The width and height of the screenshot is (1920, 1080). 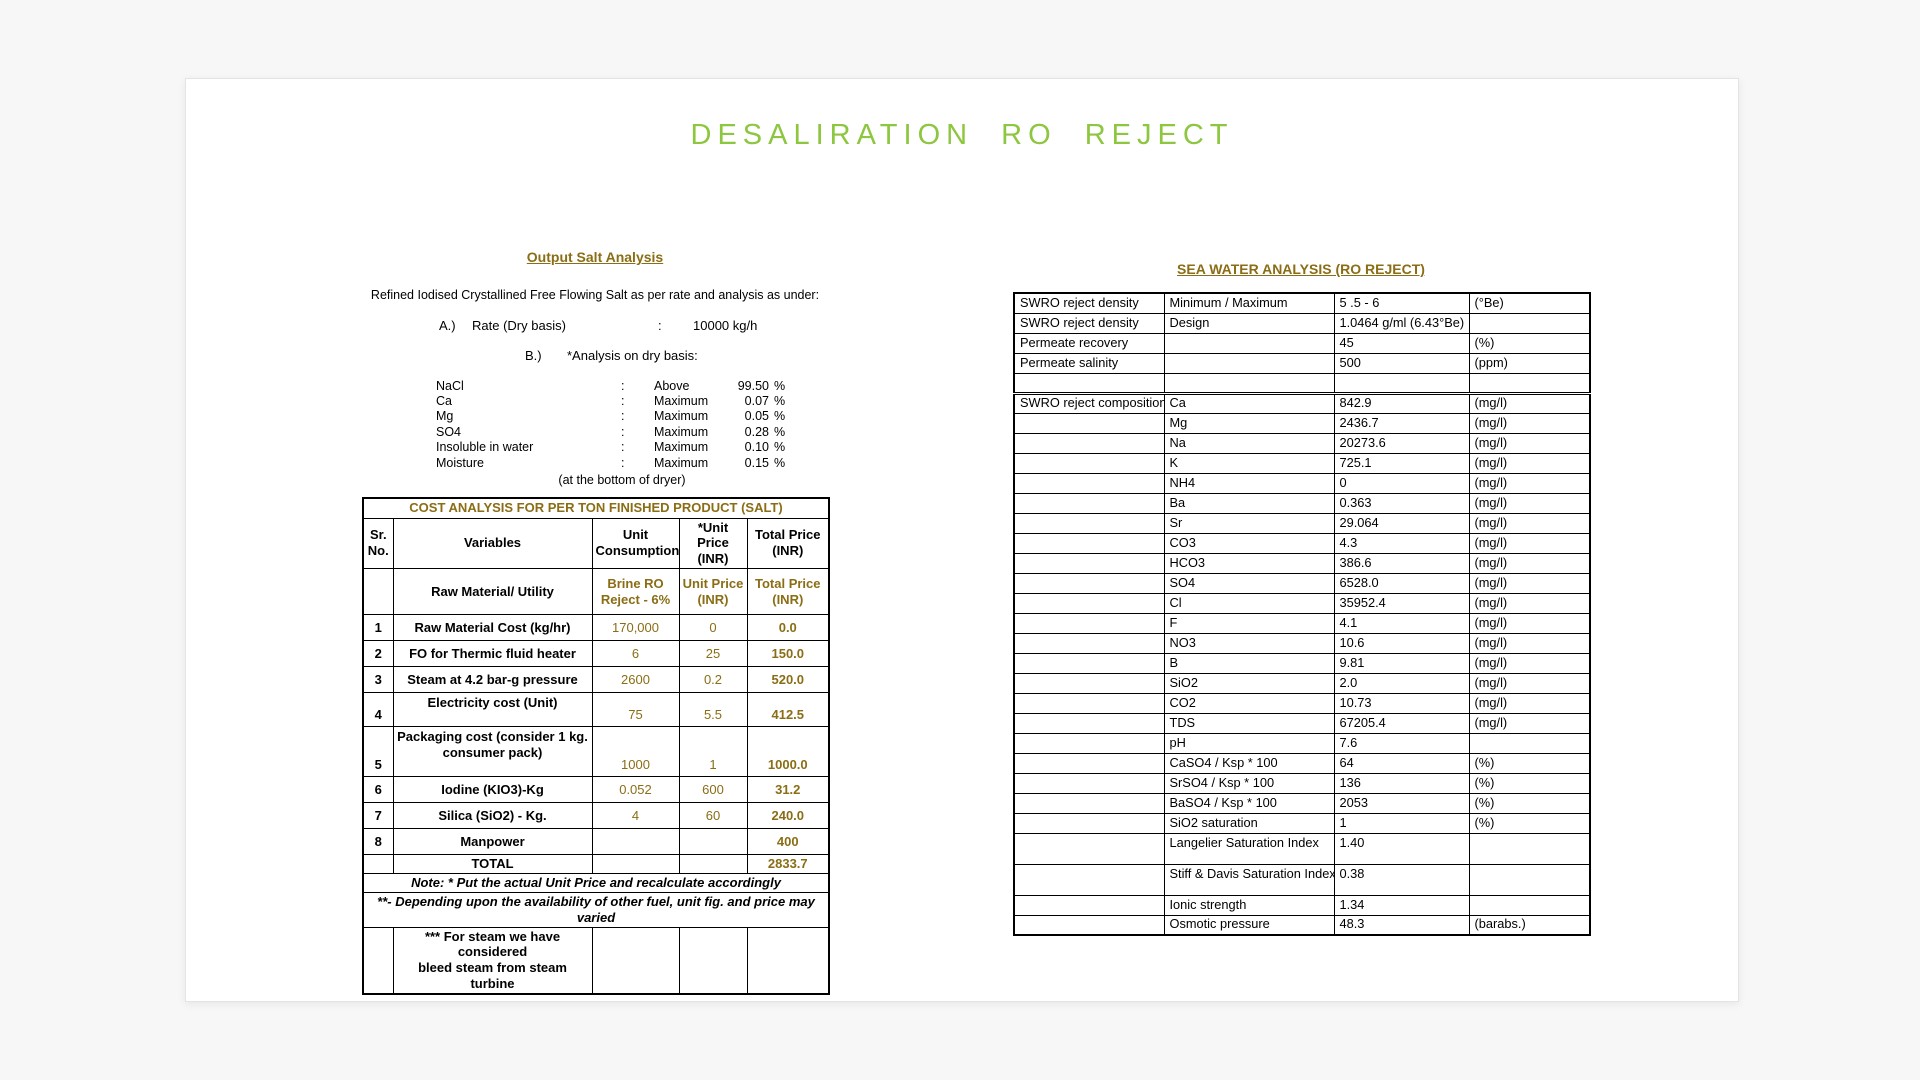 I want to click on sea-parameter-cell: CO3, so click(x=1249, y=543).